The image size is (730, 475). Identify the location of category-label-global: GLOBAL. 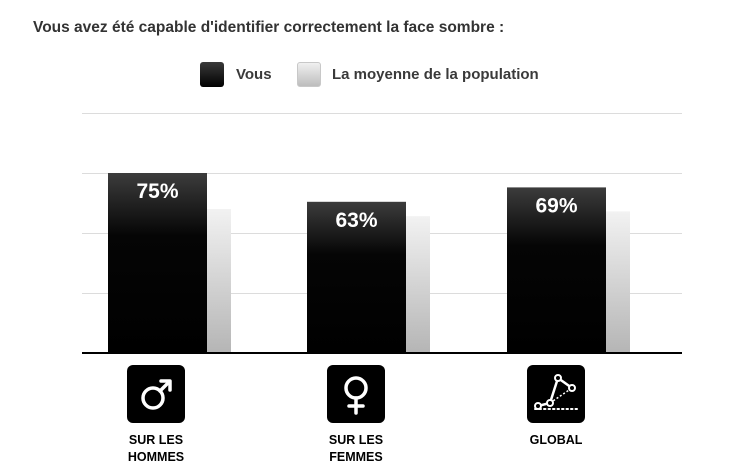
(556, 440).